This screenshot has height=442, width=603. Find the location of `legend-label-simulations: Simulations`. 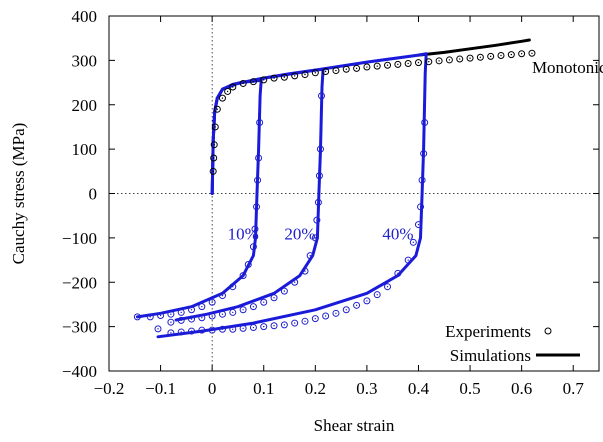

legend-label-simulations: Simulations is located at coordinates (490, 355).